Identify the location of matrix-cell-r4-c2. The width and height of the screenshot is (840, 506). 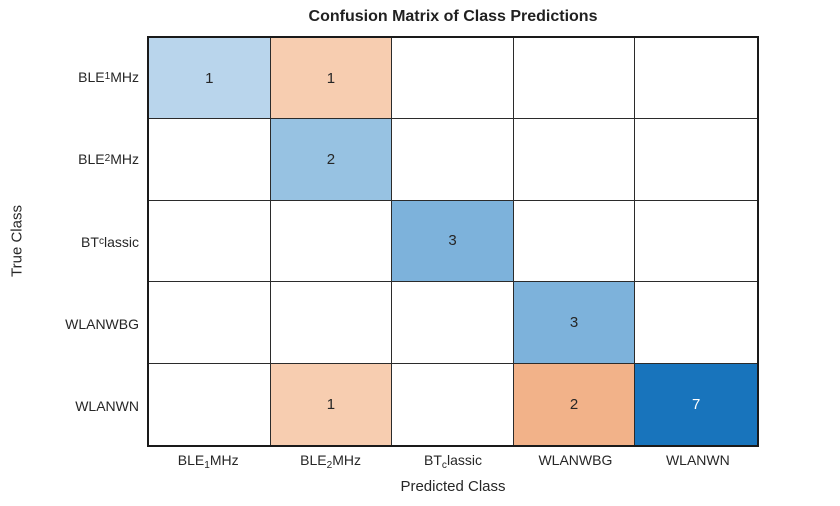
(453, 404).